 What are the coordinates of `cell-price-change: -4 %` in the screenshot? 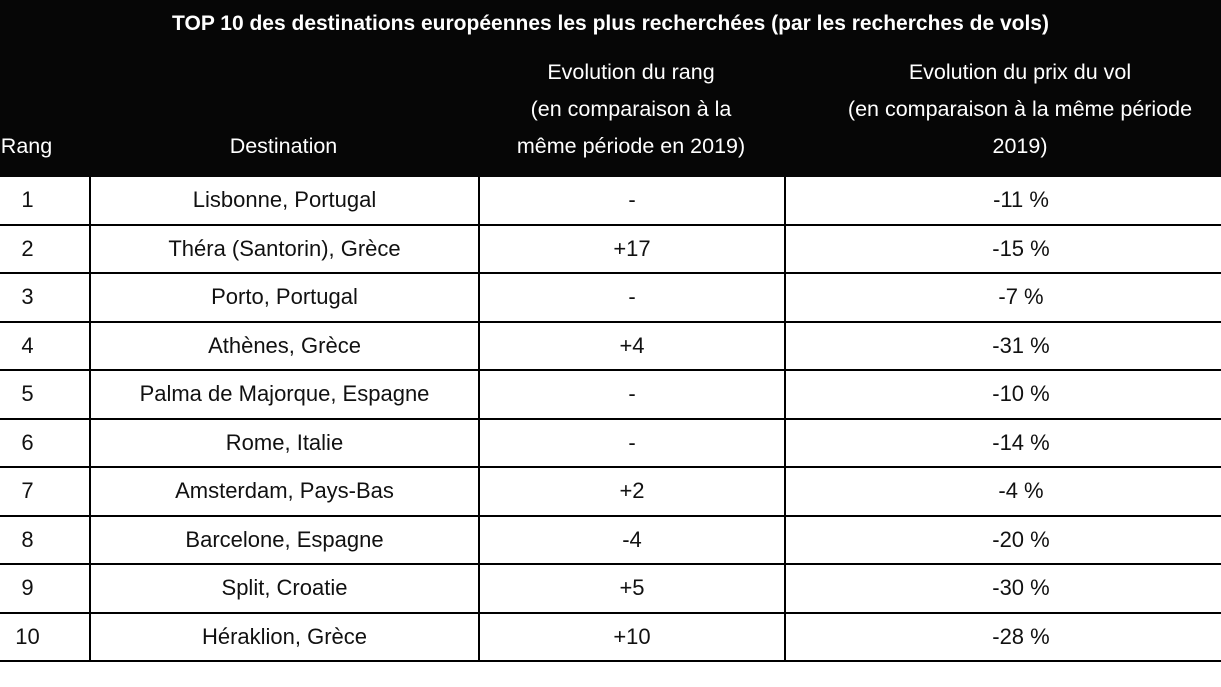 It's located at (1002, 491).